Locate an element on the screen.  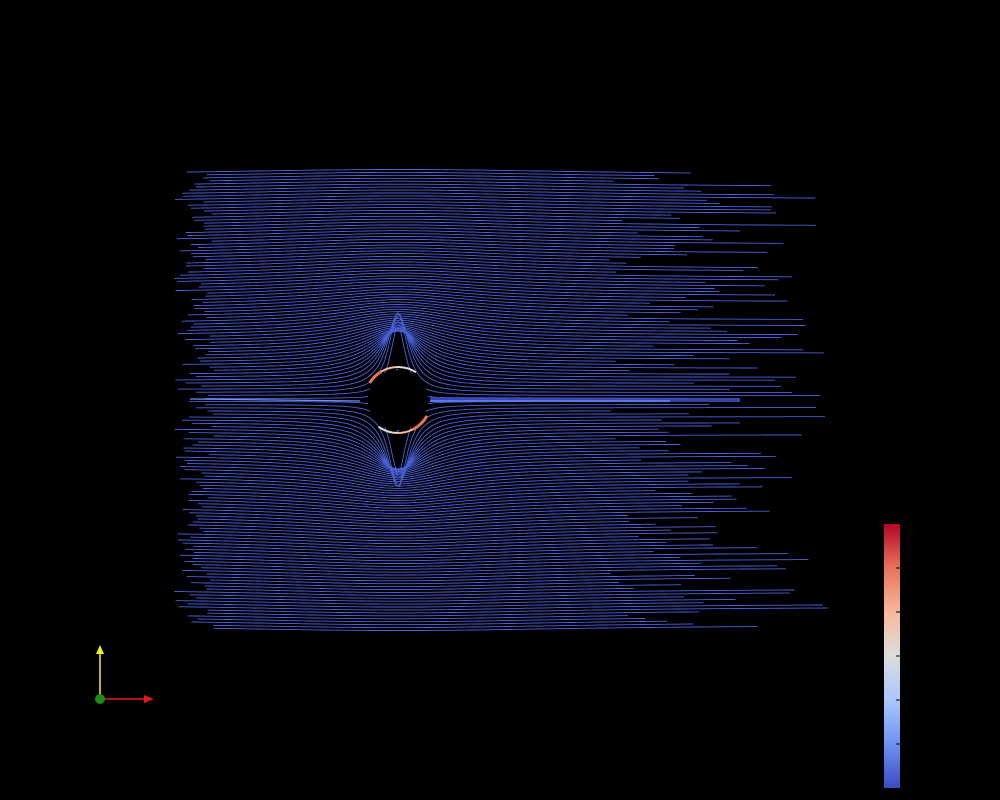
wake-region is located at coordinates (465, 400).